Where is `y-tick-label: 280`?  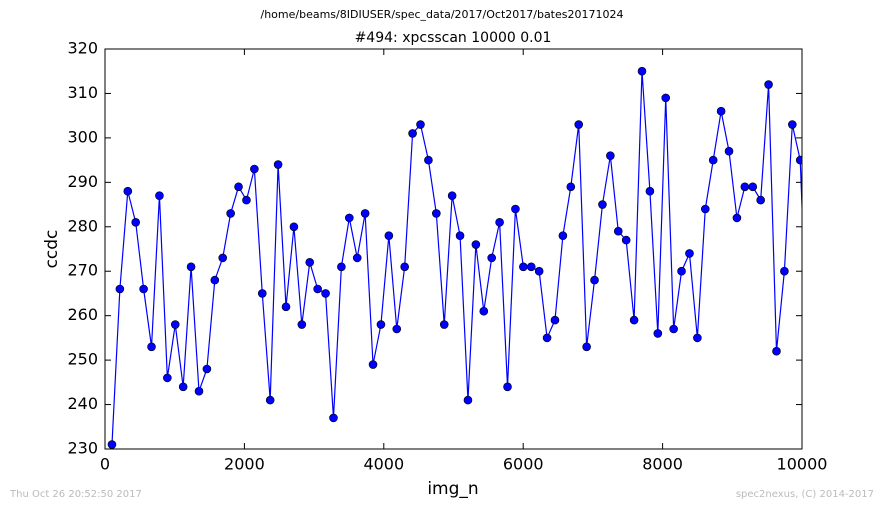
y-tick-label: 280 is located at coordinates (82, 225).